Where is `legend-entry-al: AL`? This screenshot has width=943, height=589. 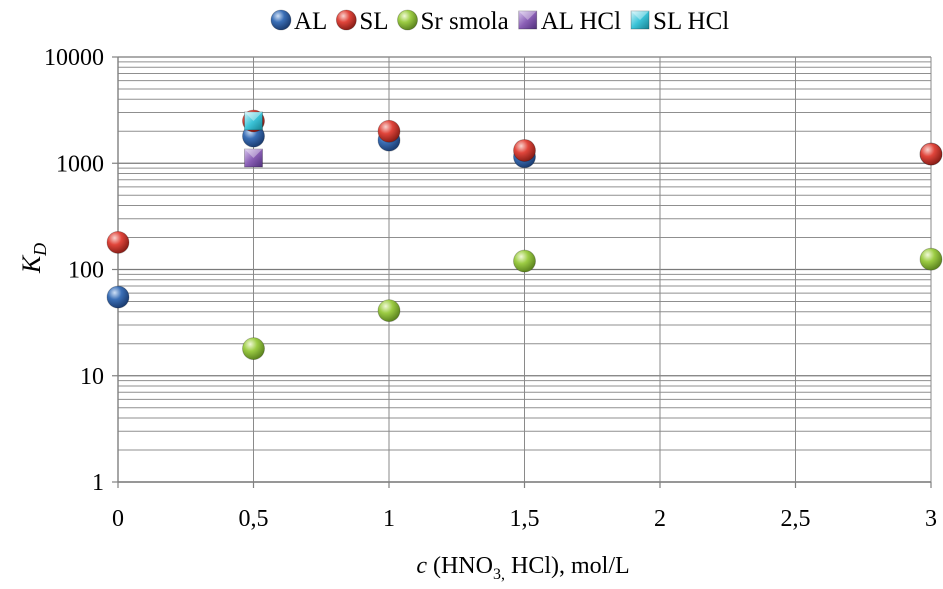 legend-entry-al: AL is located at coordinates (298, 21).